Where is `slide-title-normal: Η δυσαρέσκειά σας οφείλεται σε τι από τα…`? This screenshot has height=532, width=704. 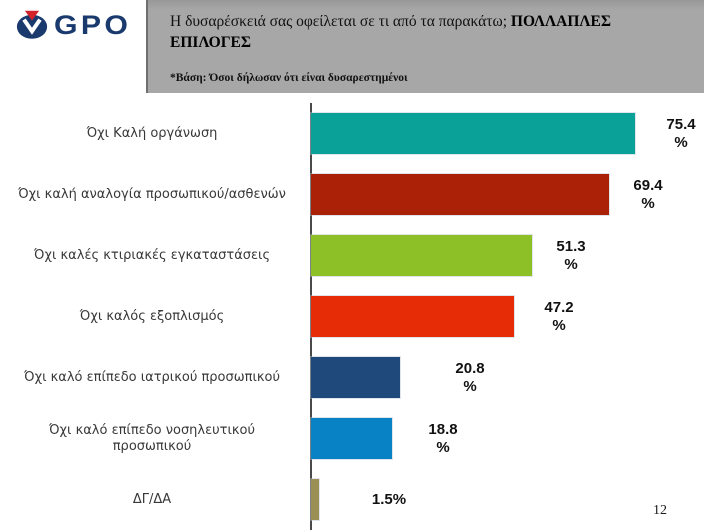 slide-title-normal: Η δυσαρέσκειά σας οφείλεται σε τι από τα… is located at coordinates (340, 21).